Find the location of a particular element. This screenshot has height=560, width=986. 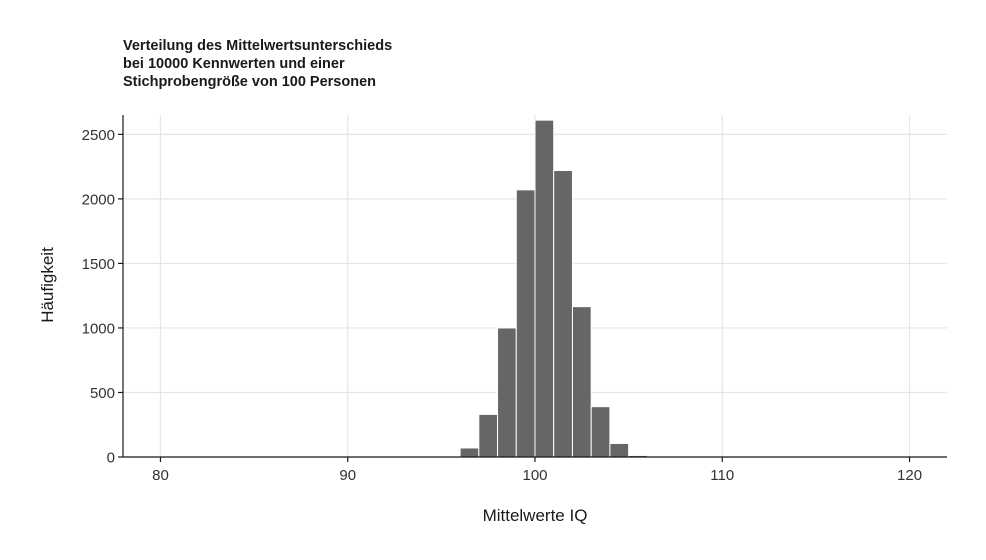

y-tick-label: 1000 is located at coordinates (98, 328).